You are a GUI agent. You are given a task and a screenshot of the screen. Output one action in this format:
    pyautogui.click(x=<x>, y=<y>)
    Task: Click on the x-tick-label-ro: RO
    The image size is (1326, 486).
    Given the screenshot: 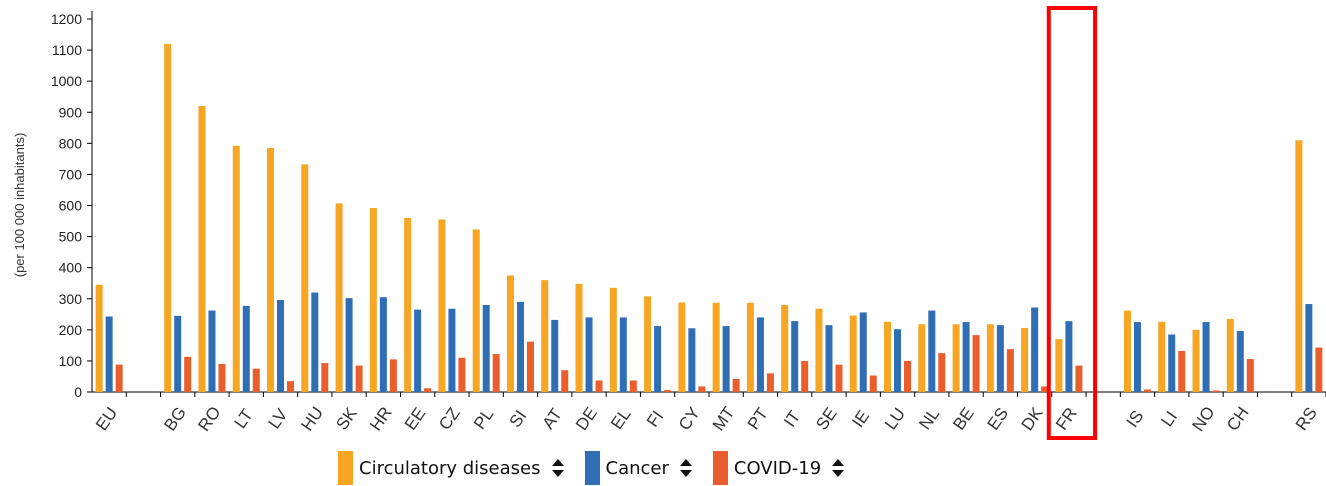 What is the action you would take?
    pyautogui.click(x=209, y=419)
    